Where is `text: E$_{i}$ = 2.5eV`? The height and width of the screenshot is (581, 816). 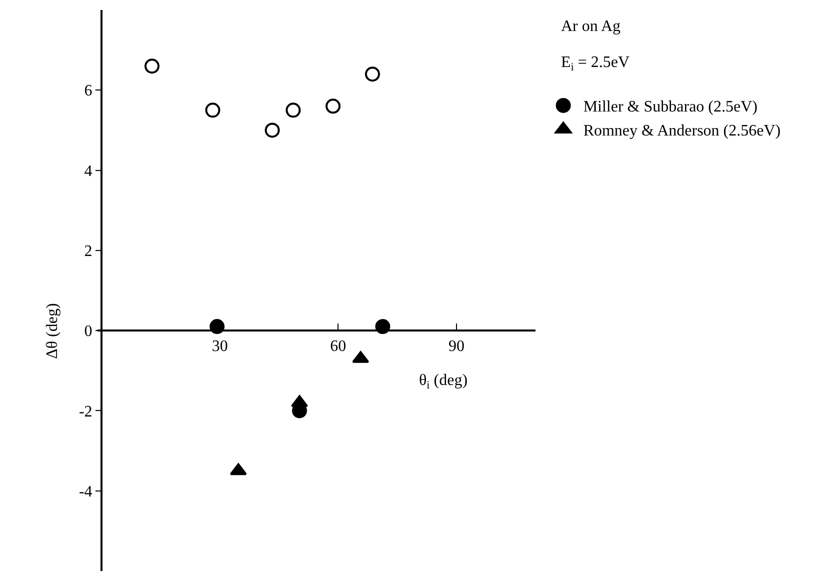 text: E$_{i}$ = 2.5eV is located at coordinates (595, 64).